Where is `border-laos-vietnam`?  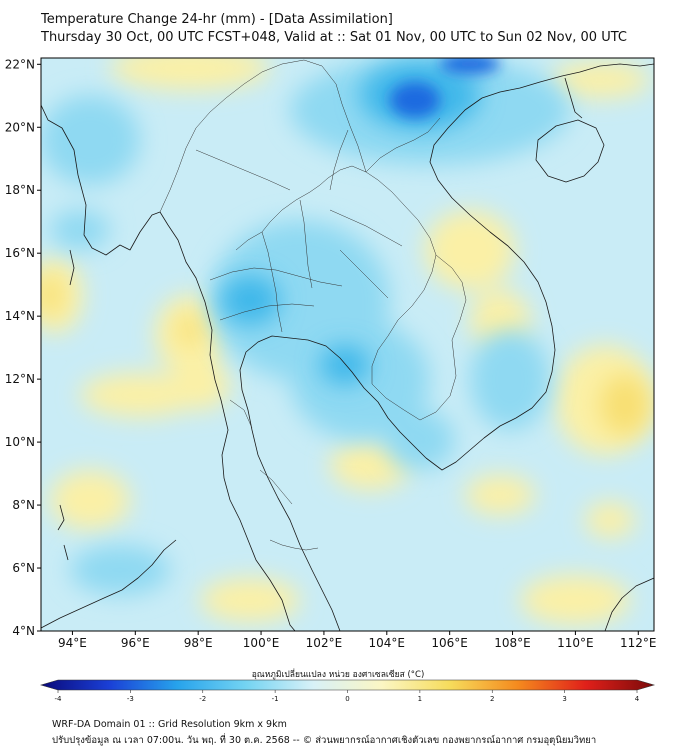 border-laos-vietnam is located at coordinates (416, 229).